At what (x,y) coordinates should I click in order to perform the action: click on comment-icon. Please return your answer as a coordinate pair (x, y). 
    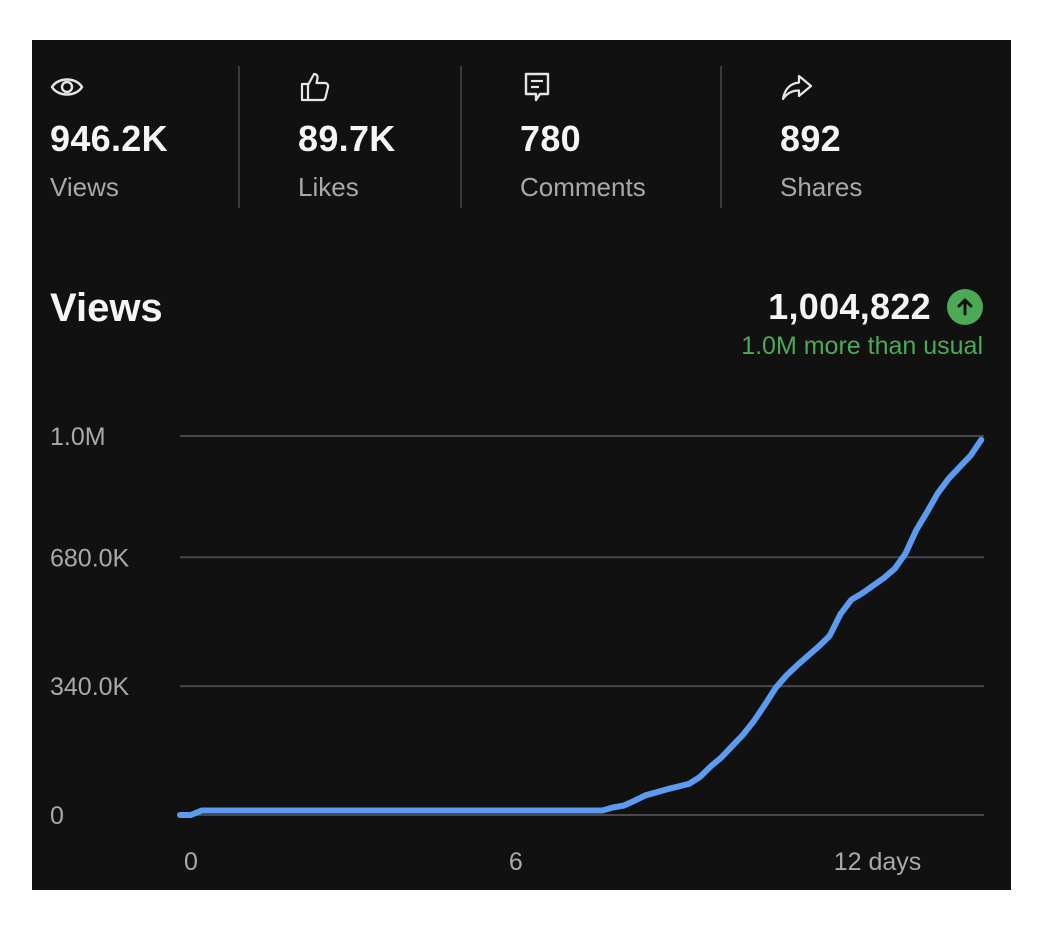
    Looking at the image, I should click on (537, 87).